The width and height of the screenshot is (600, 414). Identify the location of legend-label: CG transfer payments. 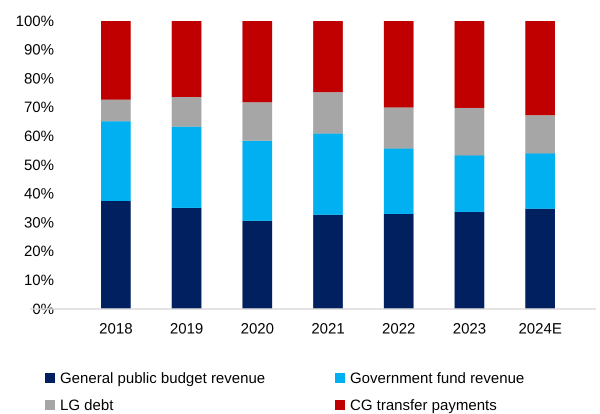
(423, 405).